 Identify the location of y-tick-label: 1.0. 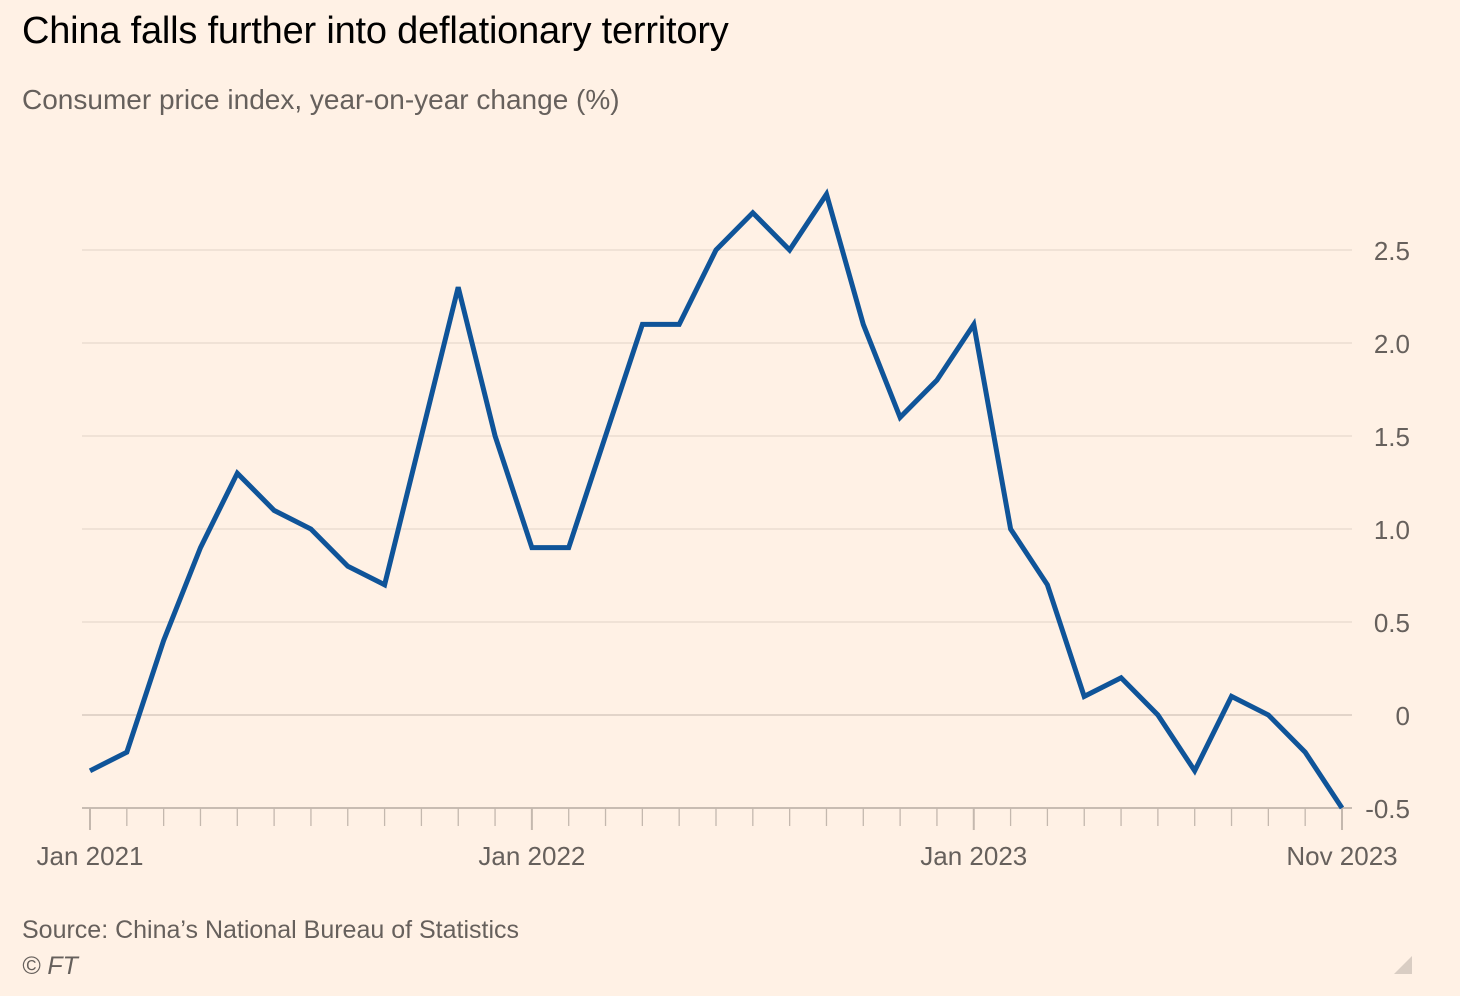
(1392, 530).